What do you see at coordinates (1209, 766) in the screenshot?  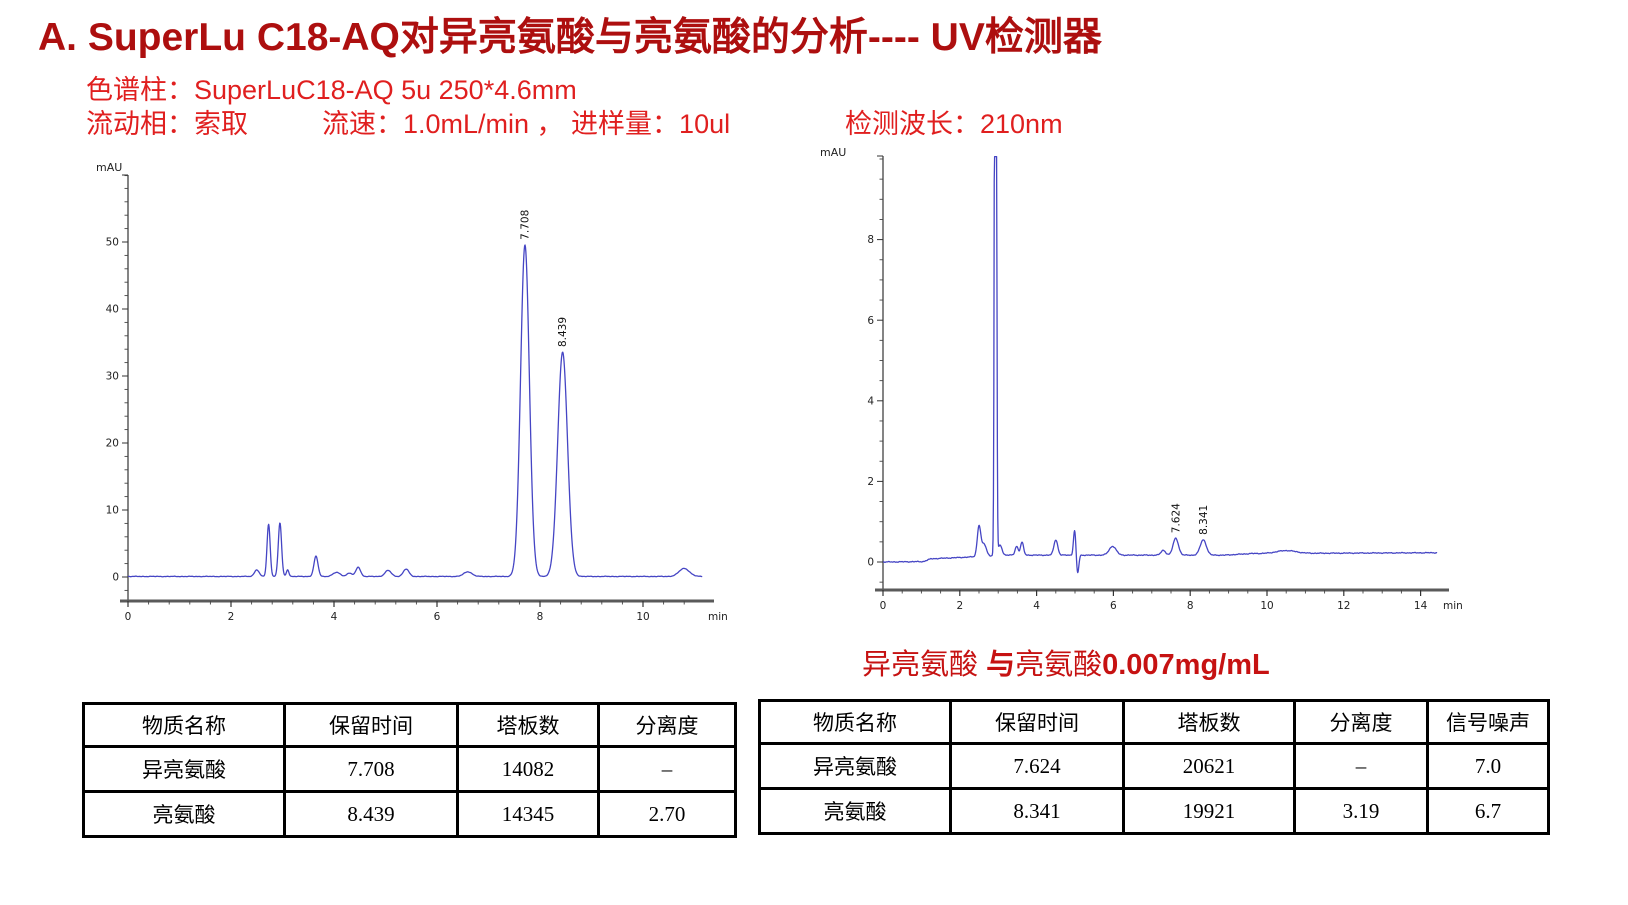 I see `table-cell: 20621` at bounding box center [1209, 766].